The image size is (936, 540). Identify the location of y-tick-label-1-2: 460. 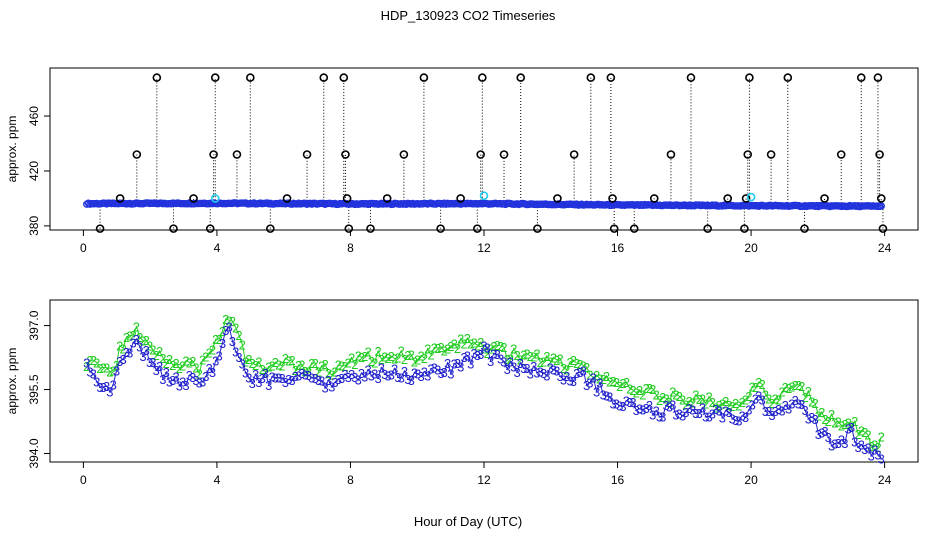
(34, 116).